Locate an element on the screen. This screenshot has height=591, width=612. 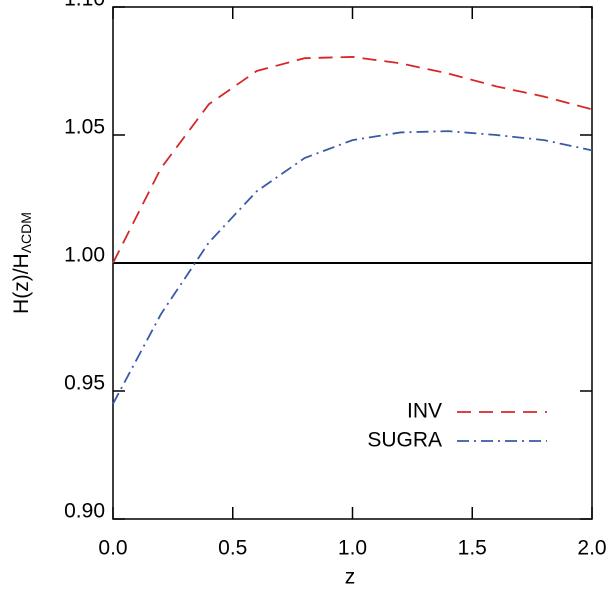
y-tick-label: 1.00 is located at coordinates (84, 255).